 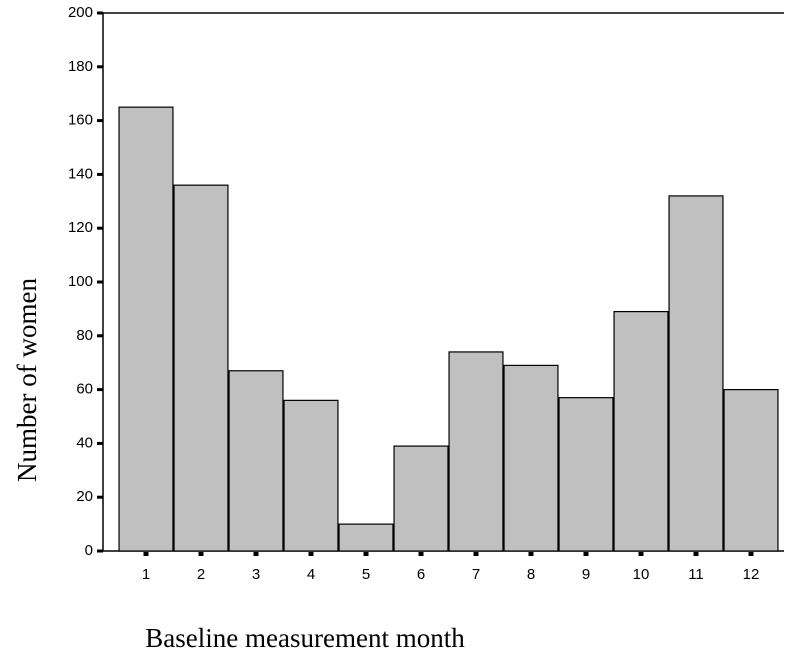 I want to click on x-tick-label: 2, so click(x=201, y=574).